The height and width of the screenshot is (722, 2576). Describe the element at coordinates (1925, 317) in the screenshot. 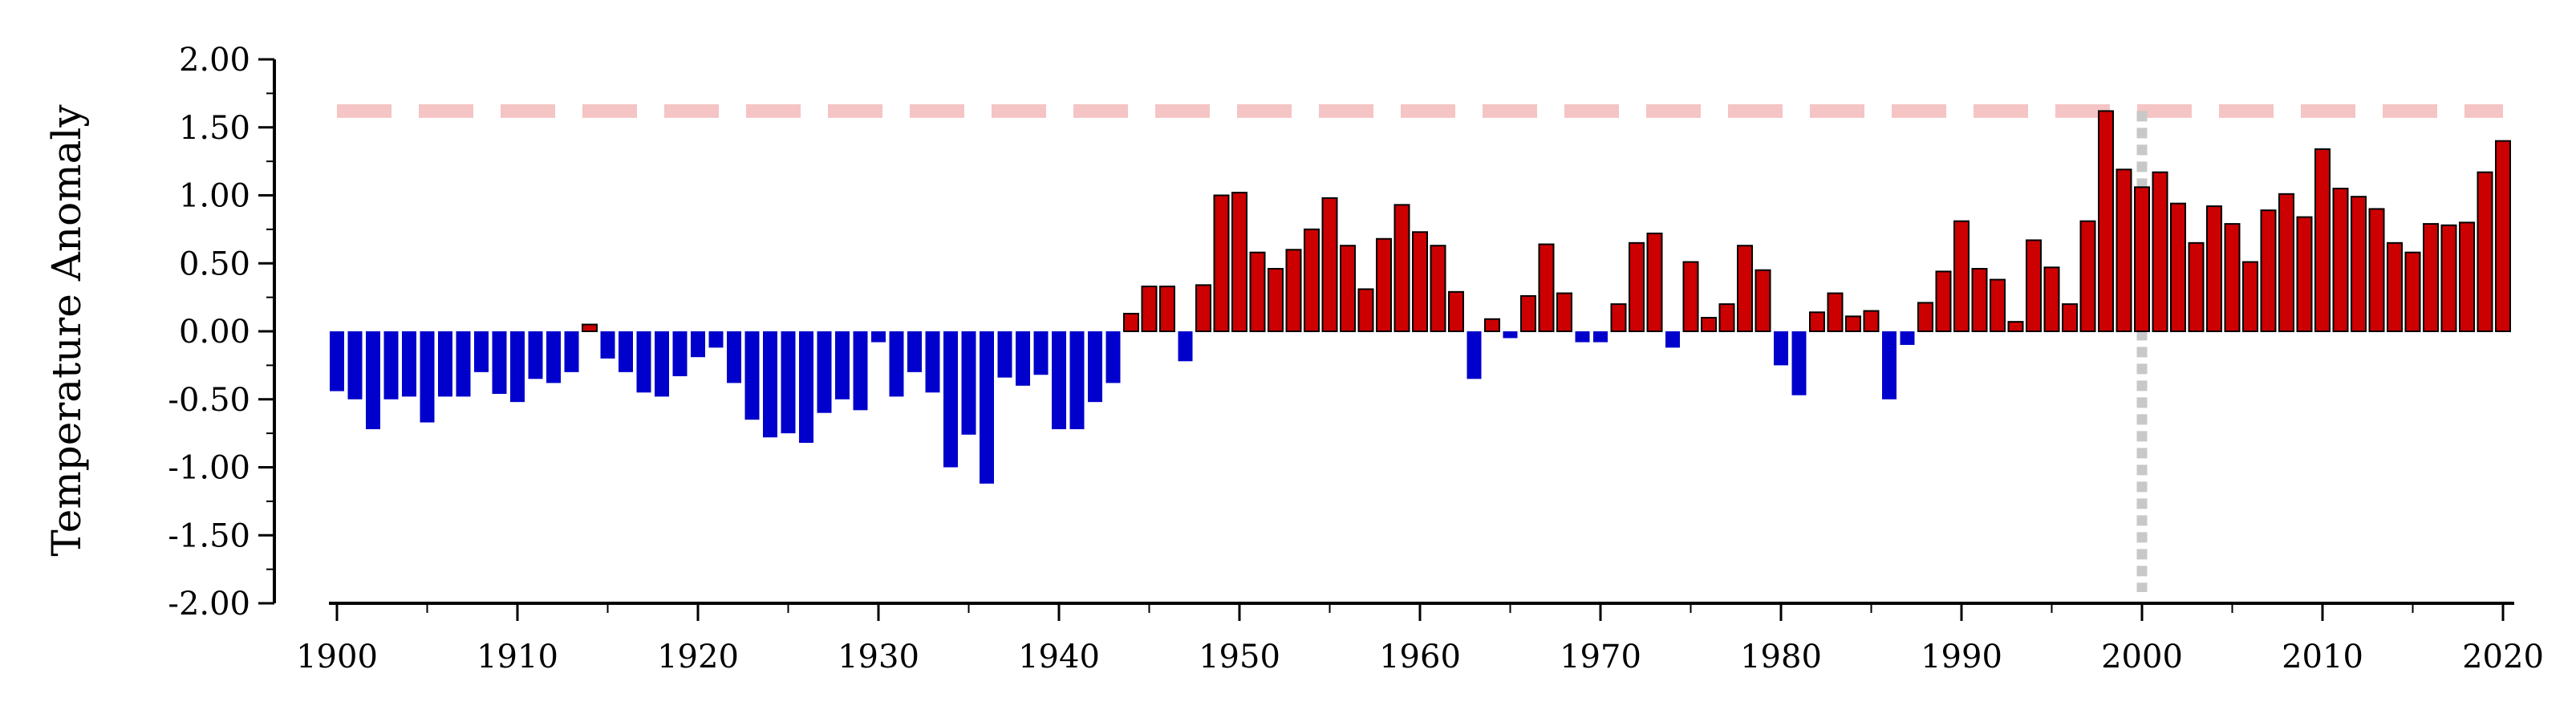

I see `bar-1988` at that location.